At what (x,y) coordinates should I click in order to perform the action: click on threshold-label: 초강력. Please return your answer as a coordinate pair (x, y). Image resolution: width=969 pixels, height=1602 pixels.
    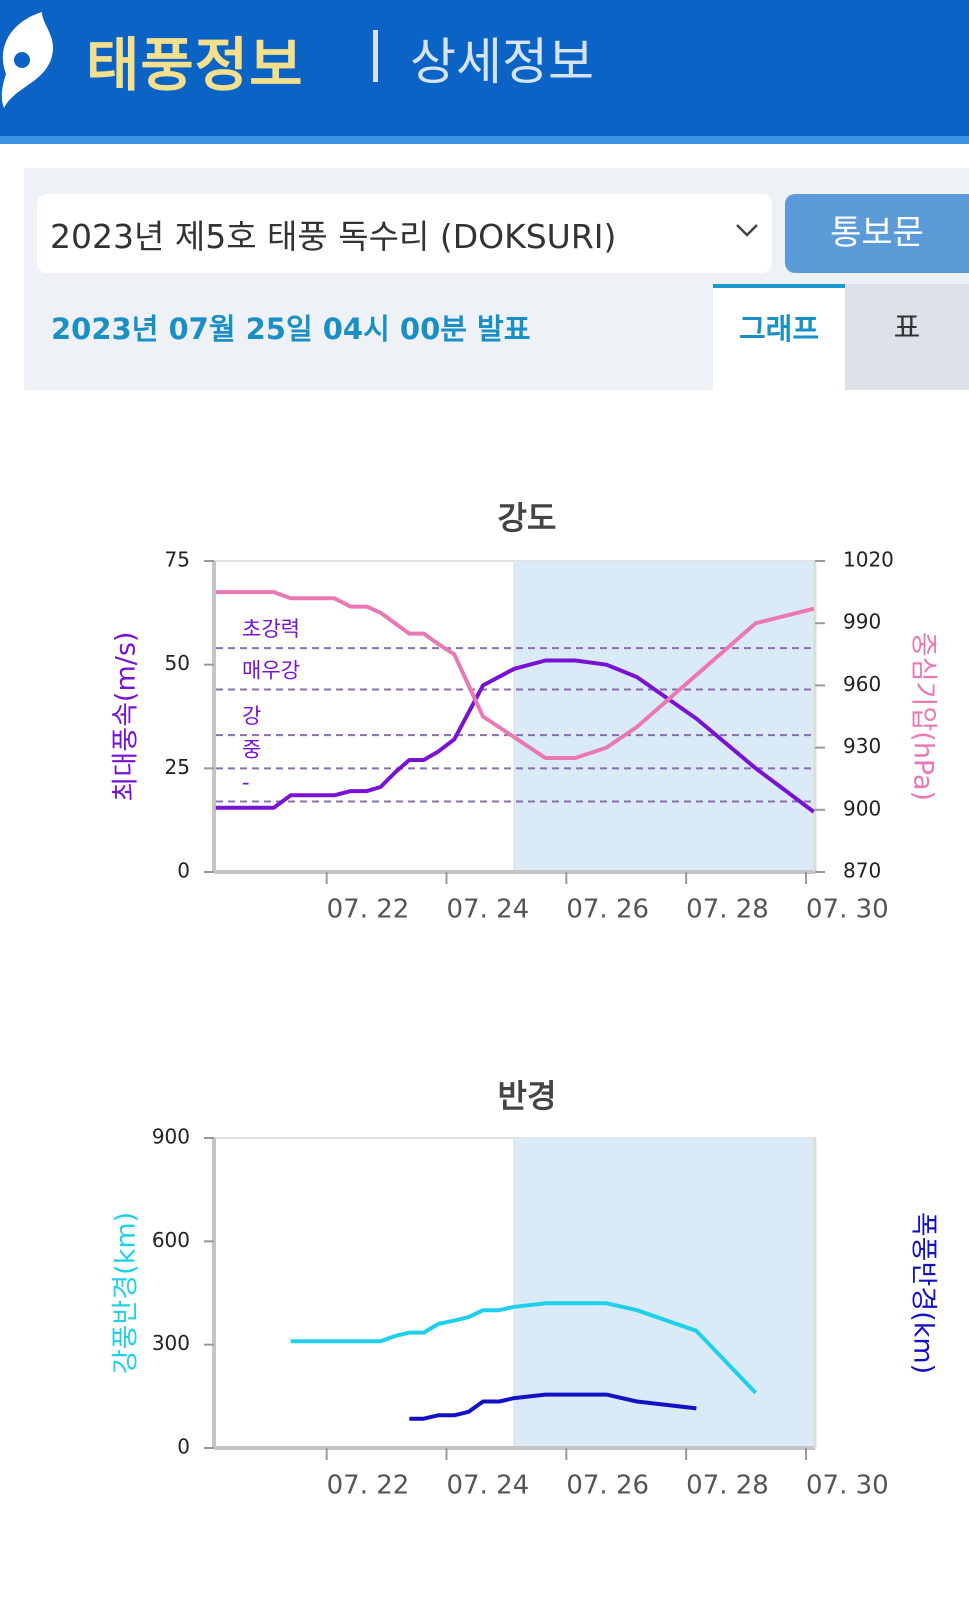
    Looking at the image, I should click on (271, 629).